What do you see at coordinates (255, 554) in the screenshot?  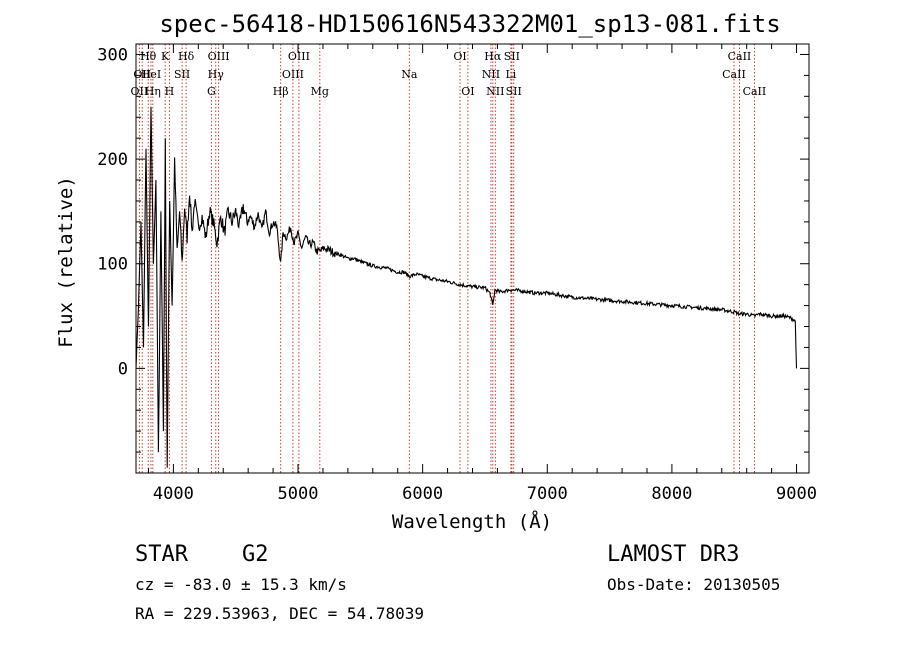 I see `object-subclass: G2` at bounding box center [255, 554].